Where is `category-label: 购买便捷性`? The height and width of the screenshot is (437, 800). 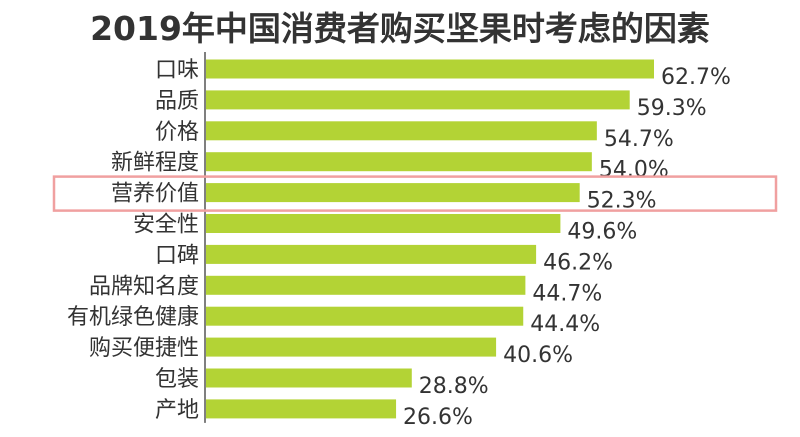 category-label: 购买便捷性 is located at coordinates (144, 348).